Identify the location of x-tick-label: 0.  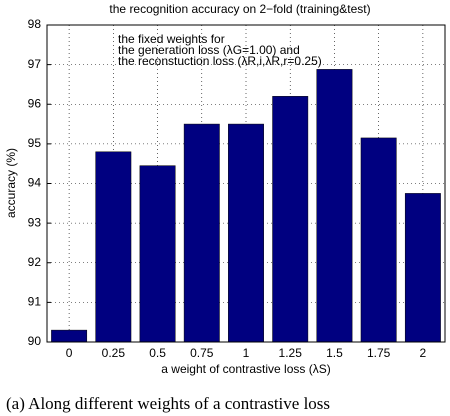
(69, 353).